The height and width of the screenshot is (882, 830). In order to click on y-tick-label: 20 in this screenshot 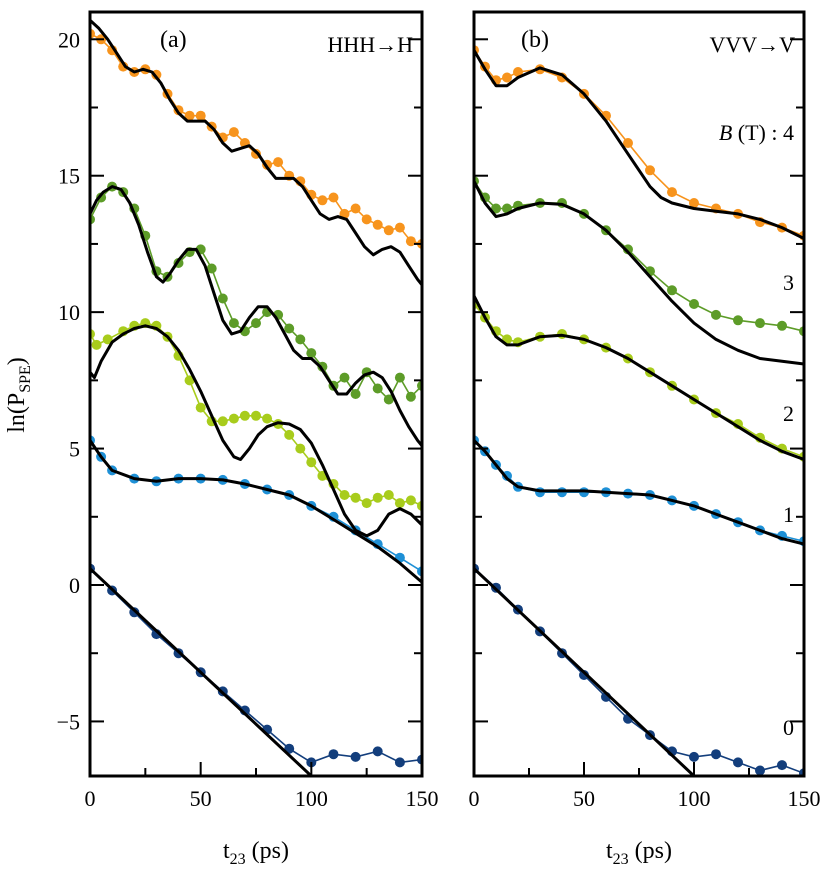, I will do `click(69, 39)`.